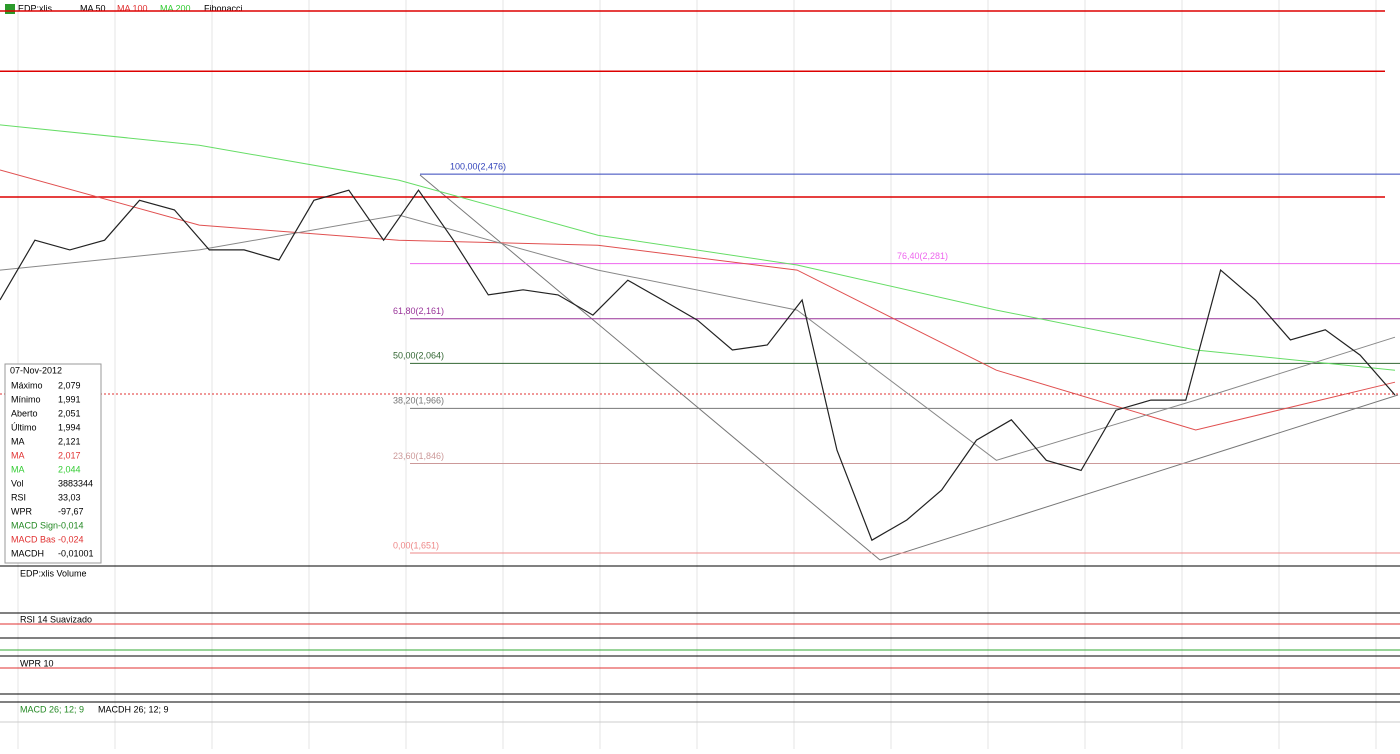 Image resolution: width=1400 pixels, height=754 pixels. Describe the element at coordinates (69, 385) in the screenshot. I see `info-value: 2,079` at that location.